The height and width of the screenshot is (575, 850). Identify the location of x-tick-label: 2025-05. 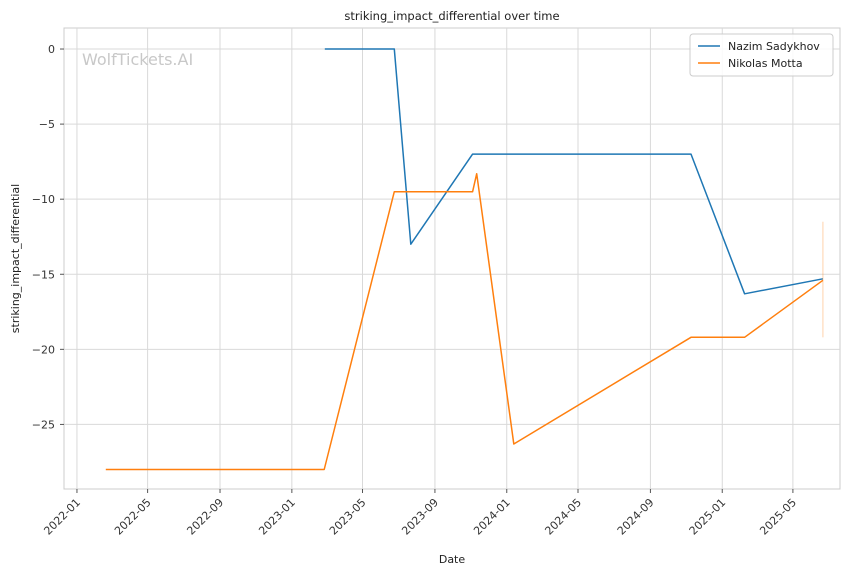
(778, 517).